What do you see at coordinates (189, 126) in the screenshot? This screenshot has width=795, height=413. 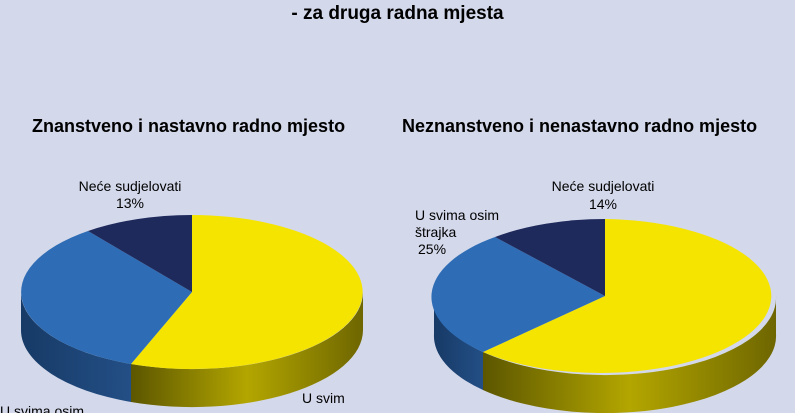 I see `chart-title-left: Znanstveno i nastavno radno mjesto` at bounding box center [189, 126].